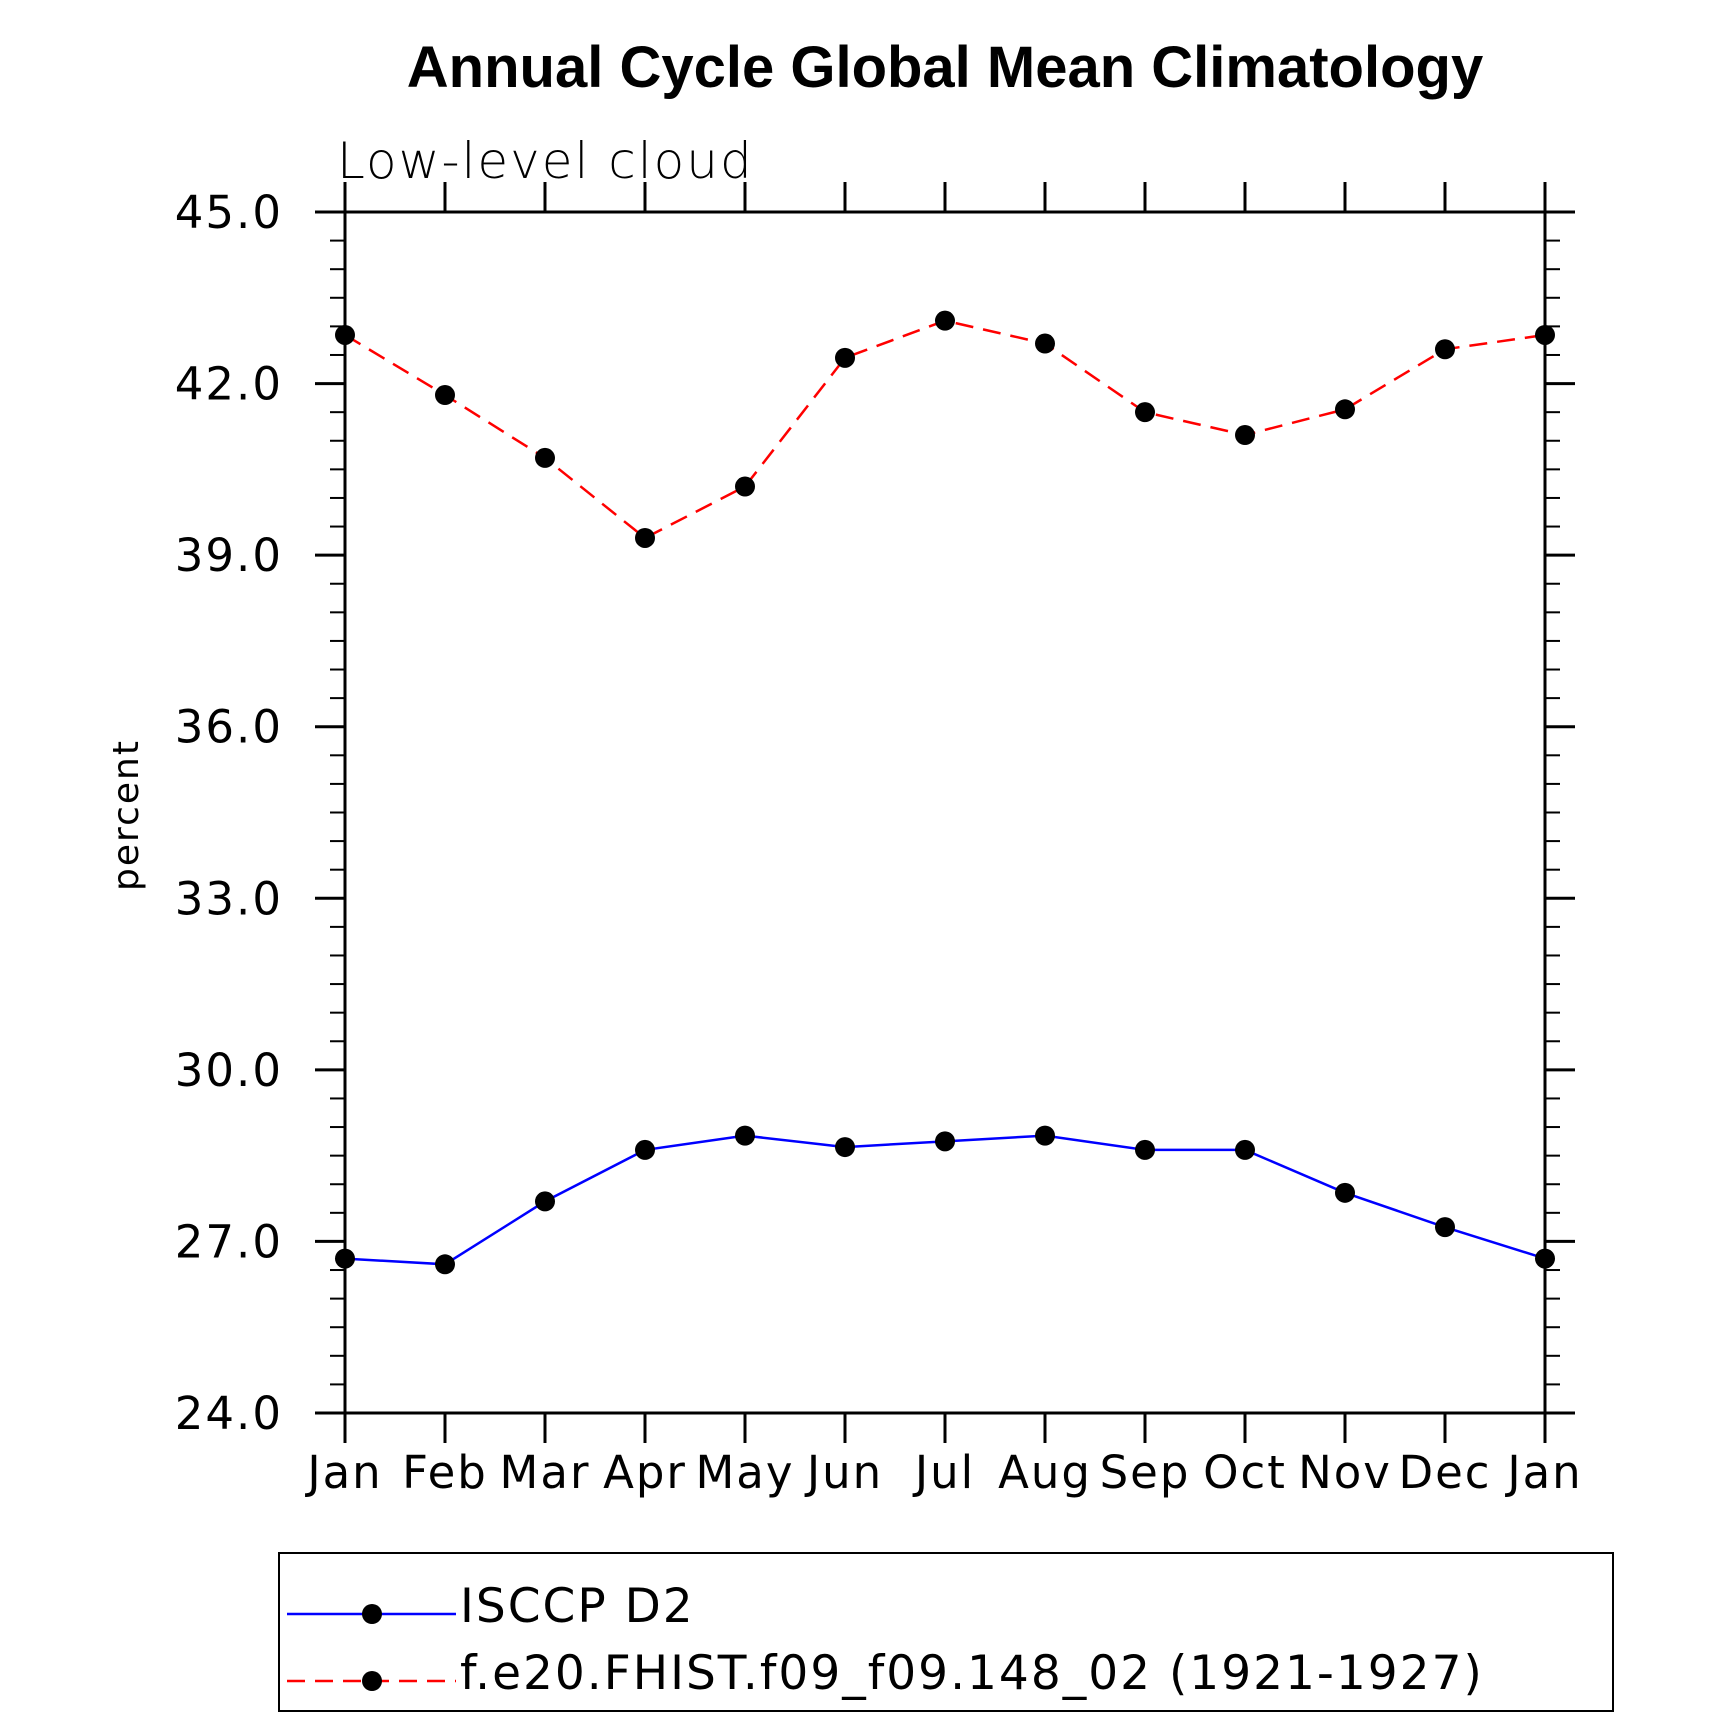 Image resolution: width=1710 pixels, height=1713 pixels. Describe the element at coordinates (843, 1472) in the screenshot. I see `x-tick-label: Jun` at that location.